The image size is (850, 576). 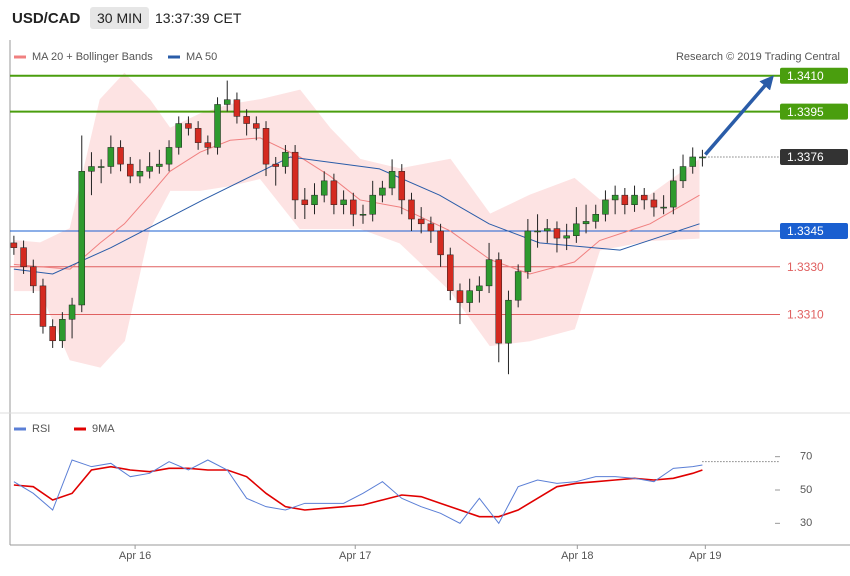 I want to click on timeframe: 30 MIN, so click(x=120, y=18).